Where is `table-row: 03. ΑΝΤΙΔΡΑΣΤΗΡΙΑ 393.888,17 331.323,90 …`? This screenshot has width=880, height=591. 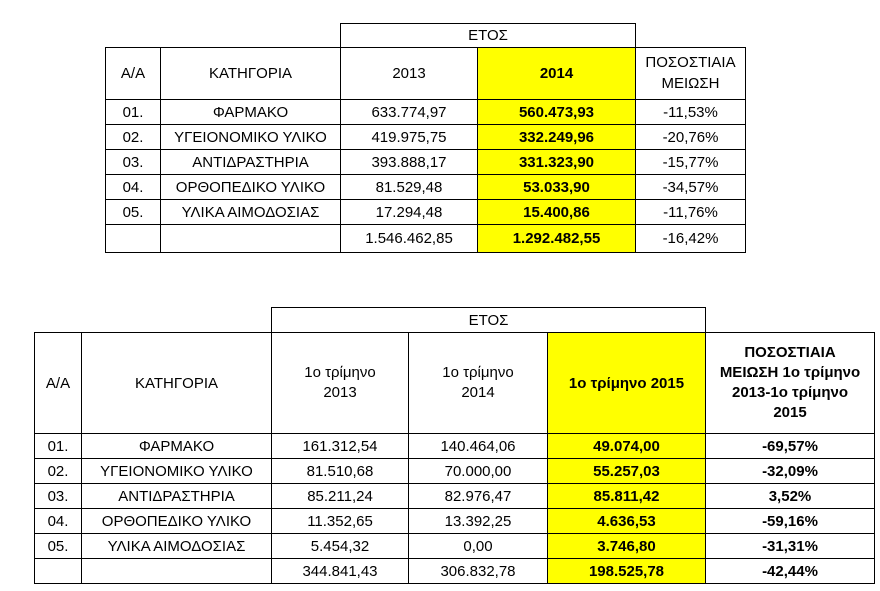
table-row: 03. ΑΝΤΙΔΡΑΣΤΗΡΙΑ 393.888,17 331.323,90 … is located at coordinates (425, 162).